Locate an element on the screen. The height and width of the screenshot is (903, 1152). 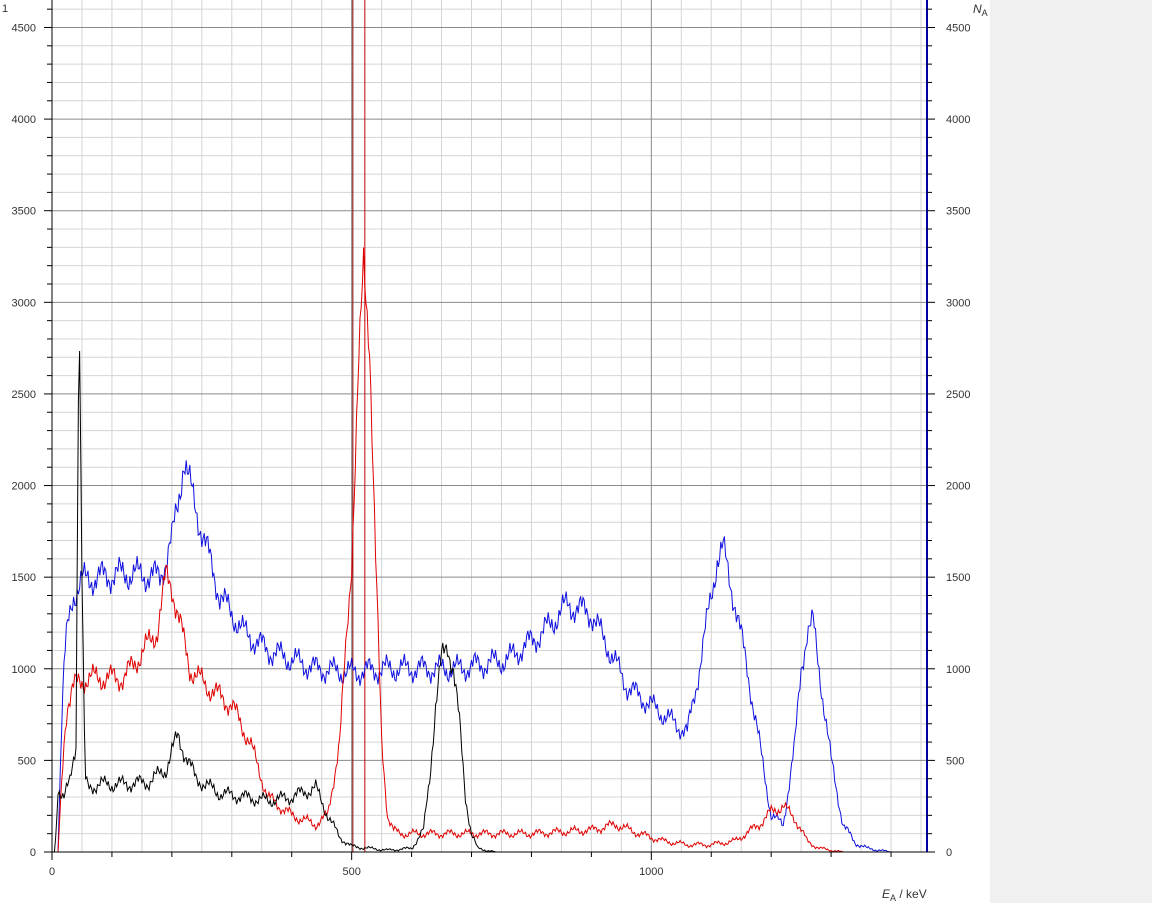
y-tick-label-left: 4000 is located at coordinates (24, 120).